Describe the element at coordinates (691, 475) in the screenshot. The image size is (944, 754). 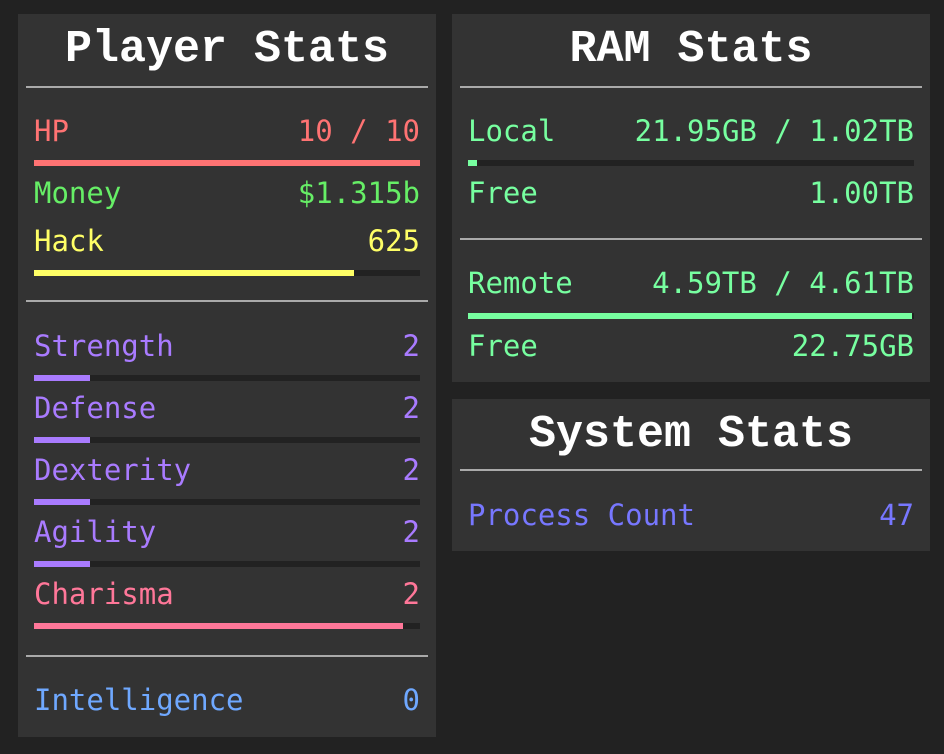
I see `system-stats-panel: System Stats Process Count 47` at that location.